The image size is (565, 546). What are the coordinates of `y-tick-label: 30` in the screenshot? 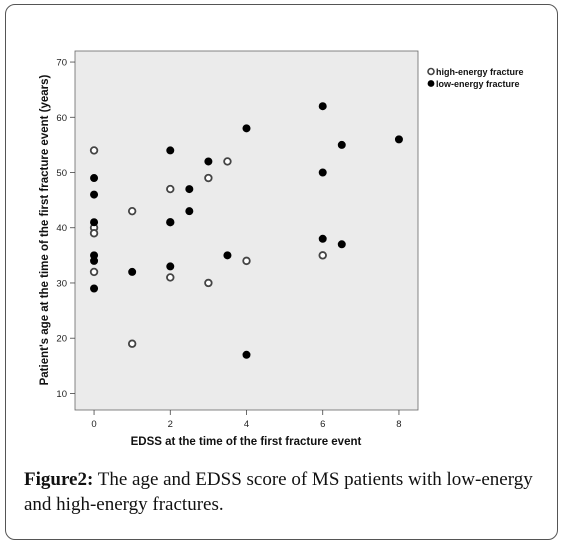 It's located at (61, 283).